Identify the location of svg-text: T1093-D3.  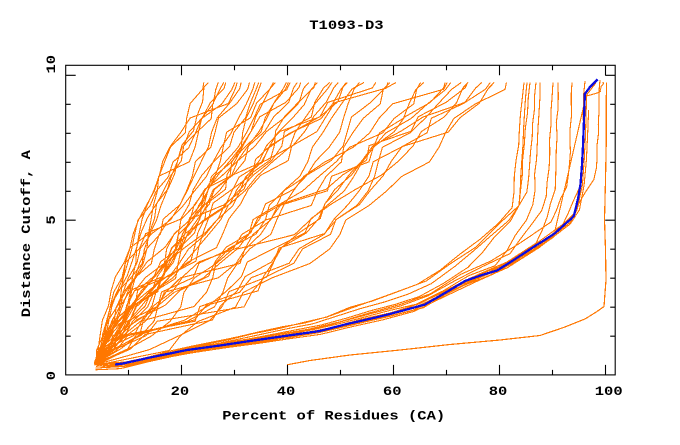
(346, 26).